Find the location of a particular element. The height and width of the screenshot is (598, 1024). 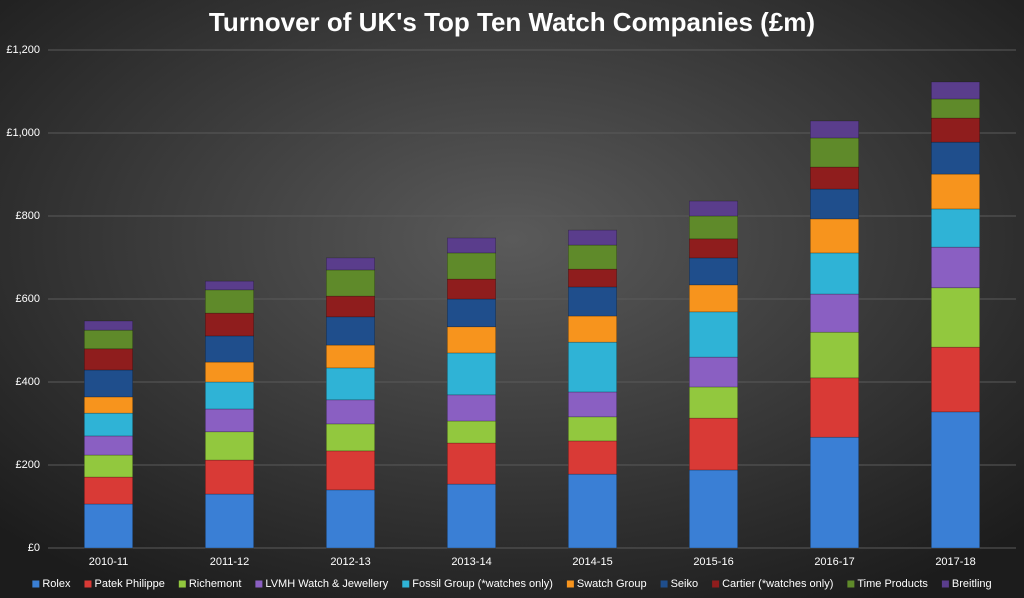

y-tick-label: £600 is located at coordinates (28, 299).